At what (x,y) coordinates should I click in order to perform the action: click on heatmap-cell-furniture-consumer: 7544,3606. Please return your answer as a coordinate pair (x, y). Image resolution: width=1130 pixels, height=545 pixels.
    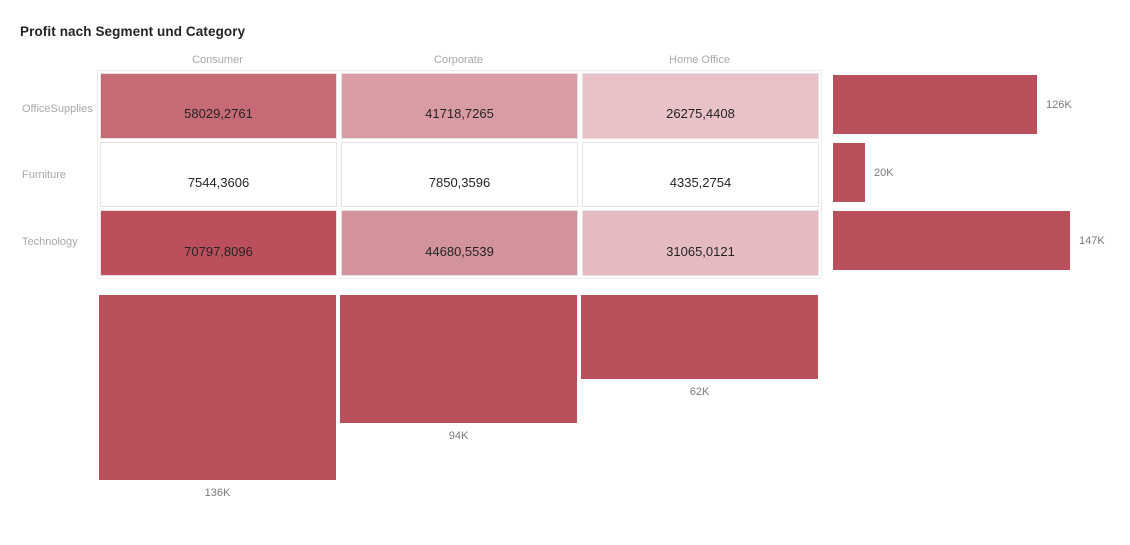
    Looking at the image, I should click on (218, 174).